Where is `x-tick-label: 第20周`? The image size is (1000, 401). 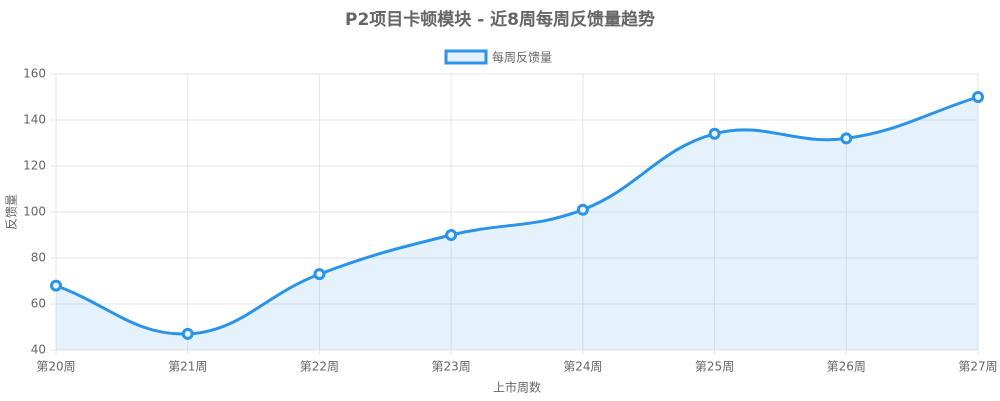 x-tick-label: 第20周 is located at coordinates (55, 367).